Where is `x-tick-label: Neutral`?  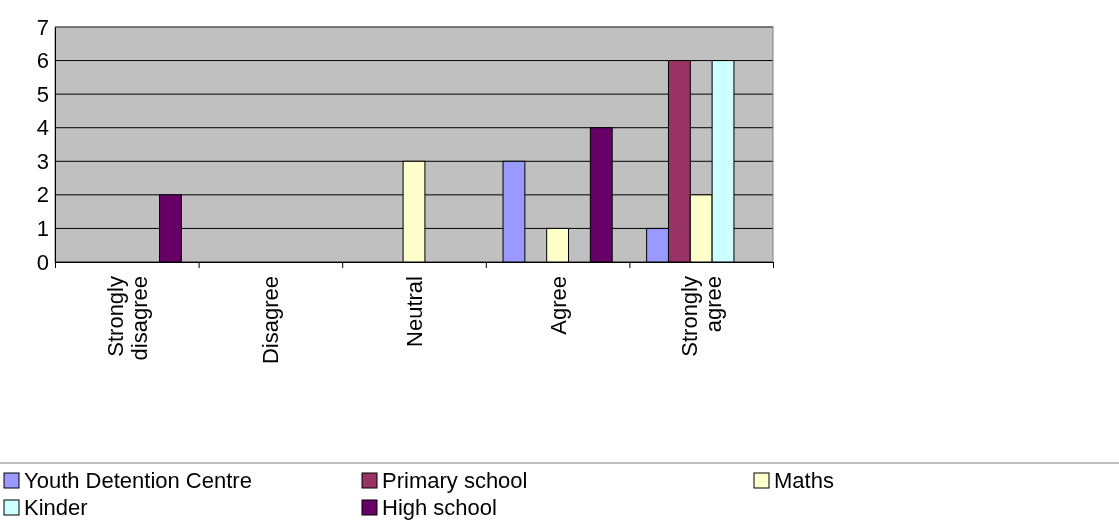 x-tick-label: Neutral is located at coordinates (414, 311).